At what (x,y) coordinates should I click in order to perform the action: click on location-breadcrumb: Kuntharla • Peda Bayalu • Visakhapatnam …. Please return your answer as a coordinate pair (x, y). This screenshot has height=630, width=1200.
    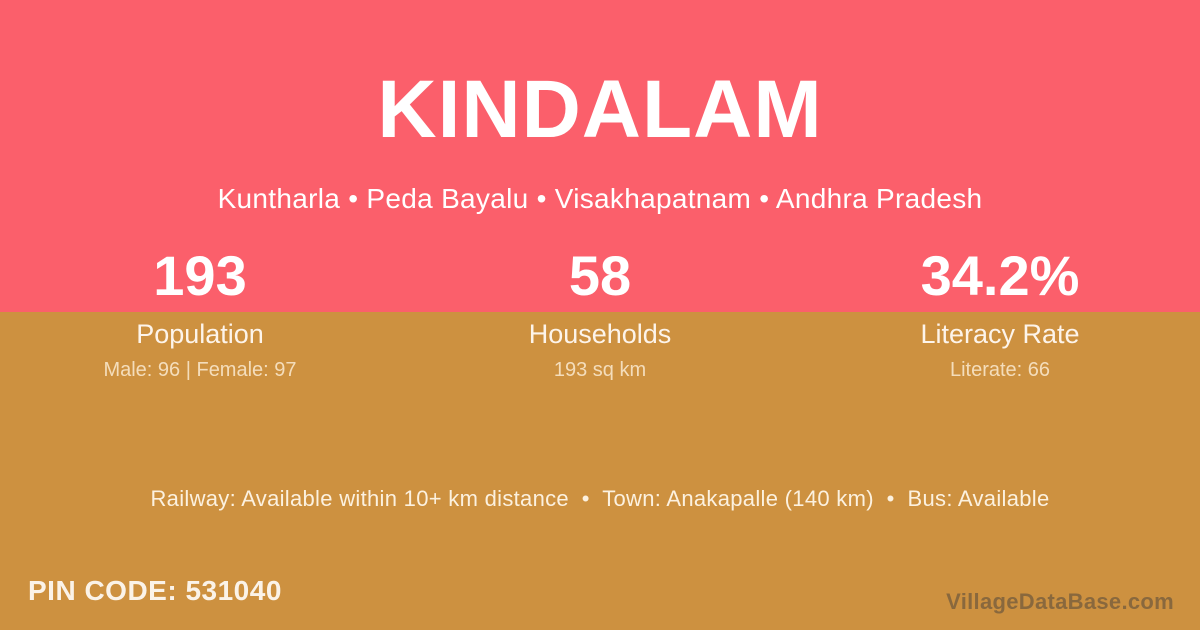
    Looking at the image, I should click on (600, 198).